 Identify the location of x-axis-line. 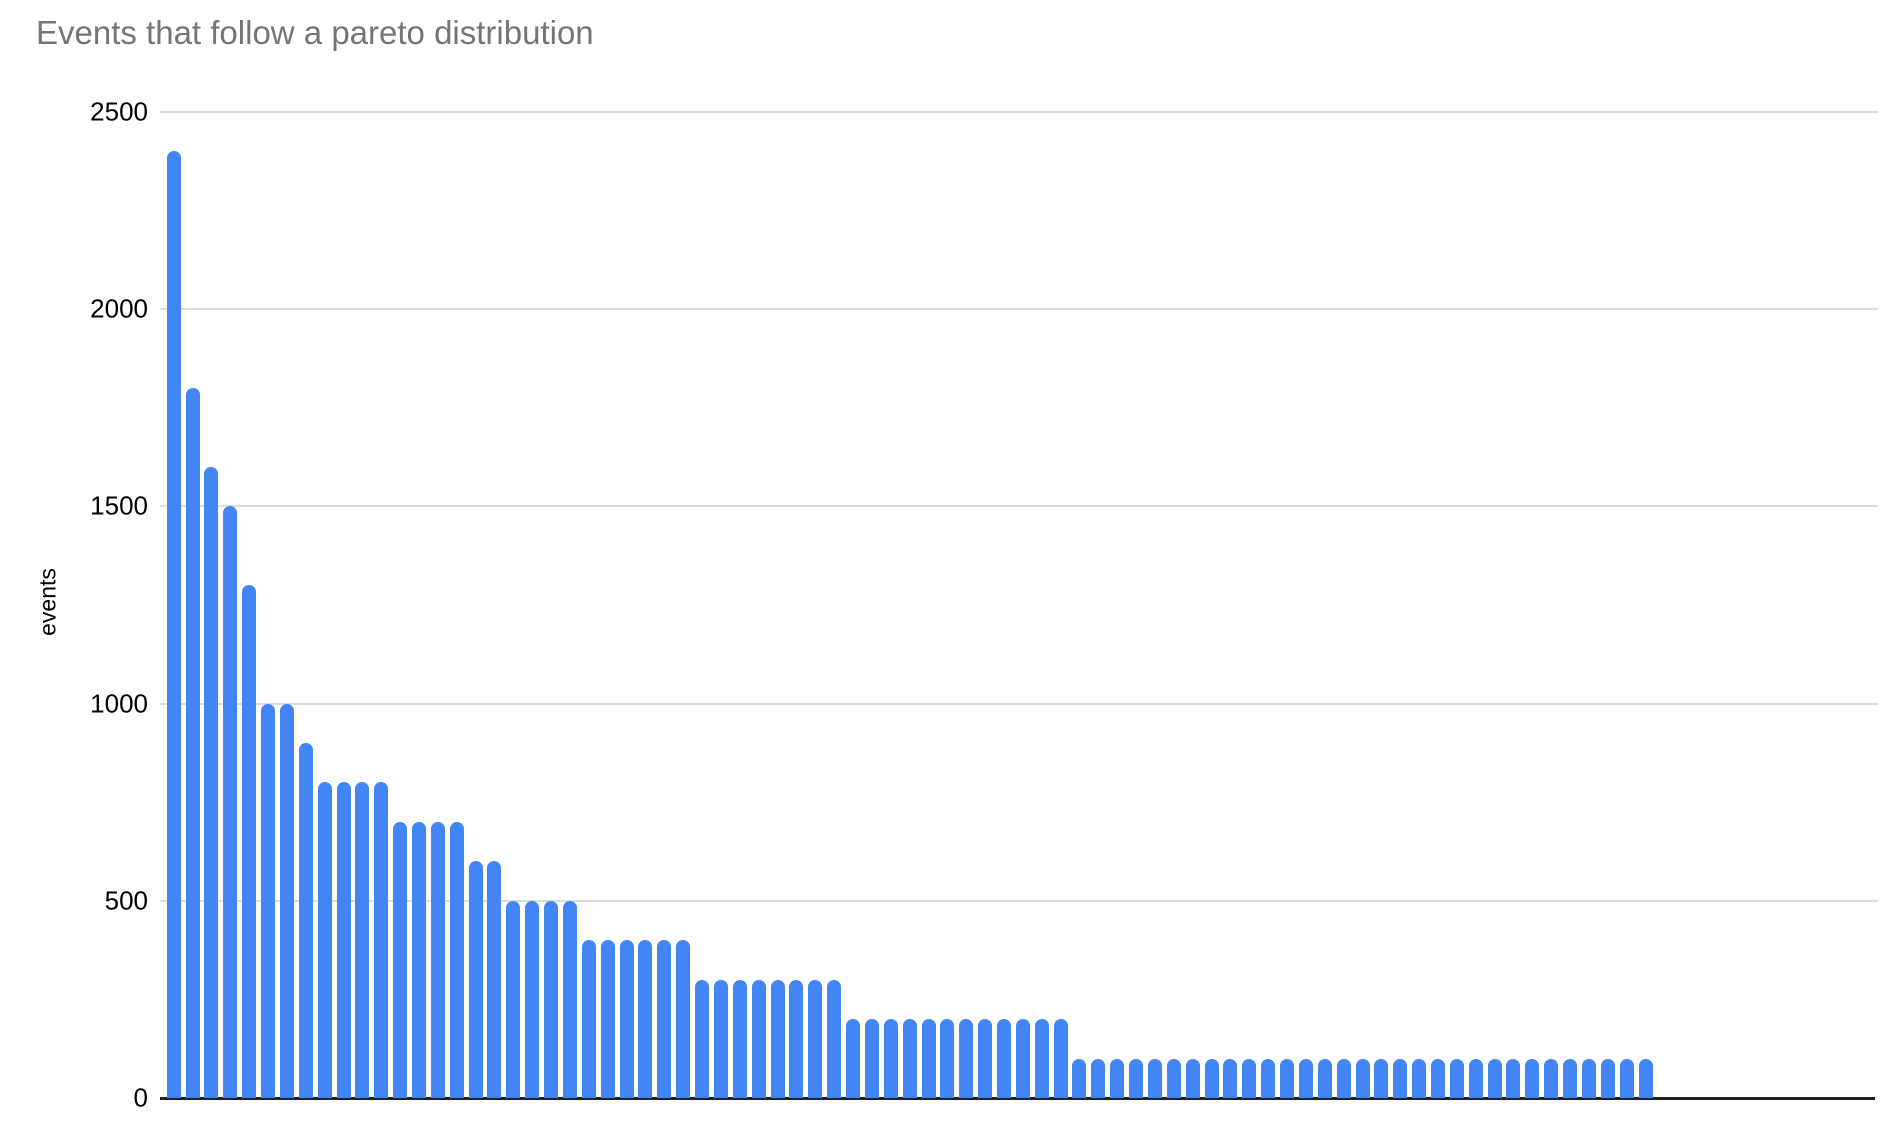
(1017, 1098).